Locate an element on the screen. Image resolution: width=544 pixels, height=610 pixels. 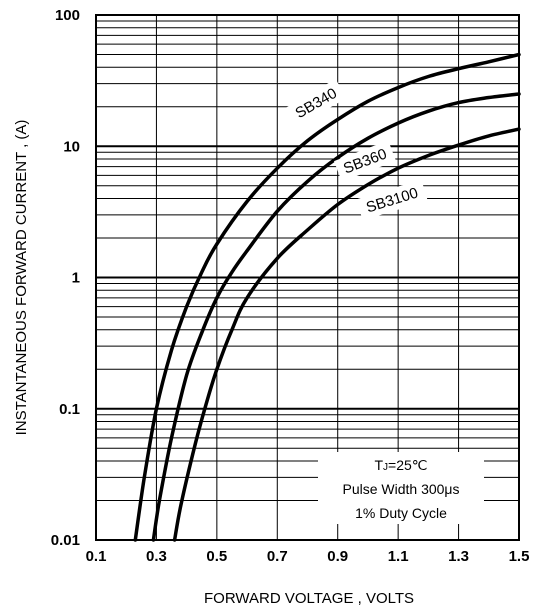
y-tick-label: 0.1 is located at coordinates (69, 409).